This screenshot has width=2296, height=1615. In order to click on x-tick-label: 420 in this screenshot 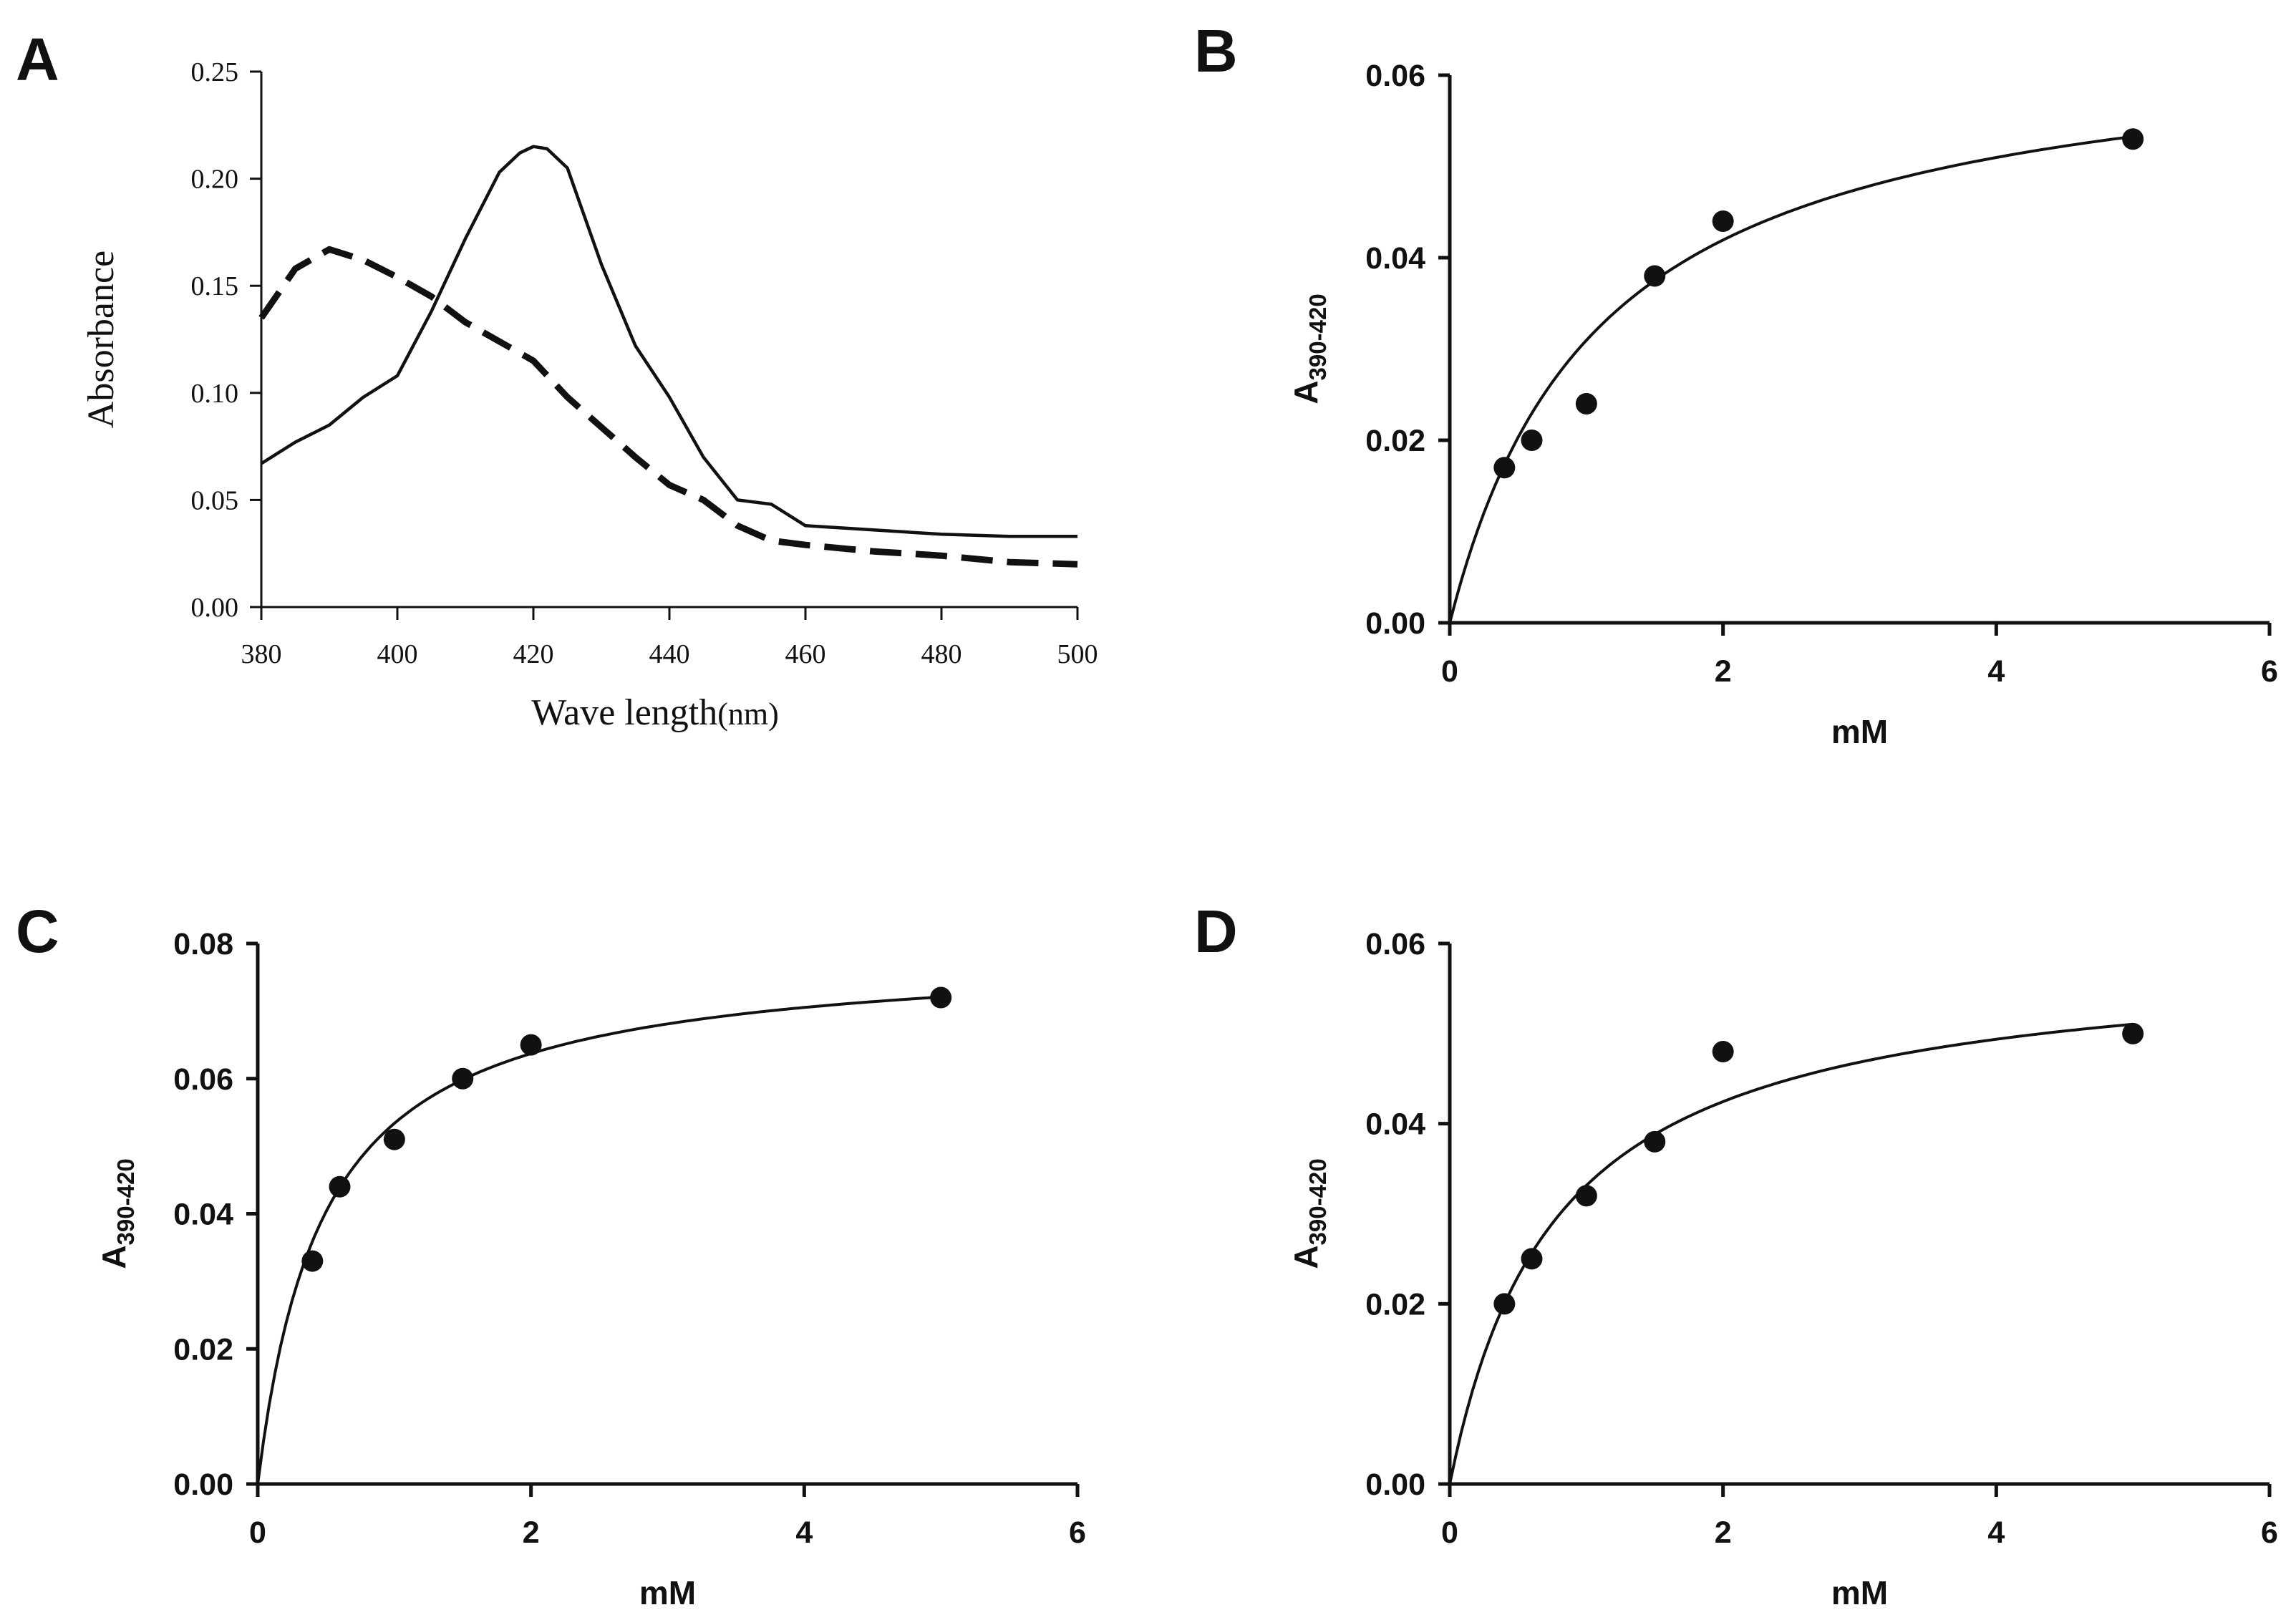, I will do `click(533, 654)`.